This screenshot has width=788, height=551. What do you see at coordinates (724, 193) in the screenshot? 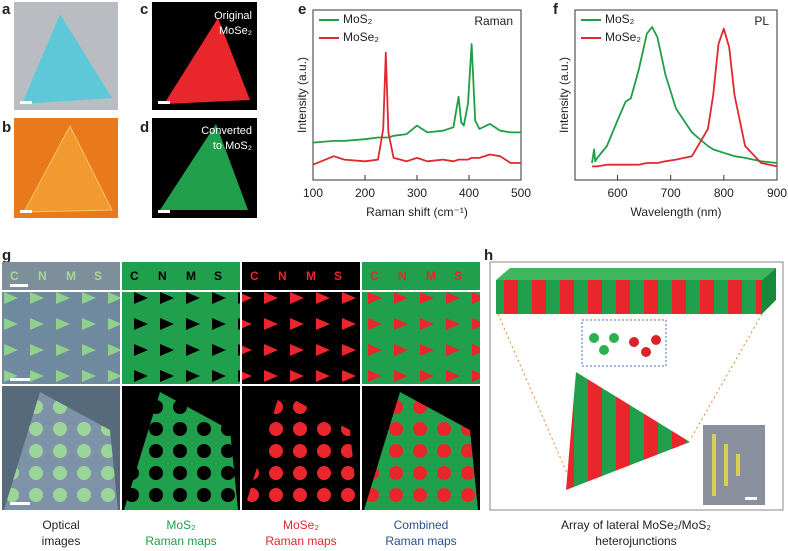
I see `x-tick-label: 800` at bounding box center [724, 193].